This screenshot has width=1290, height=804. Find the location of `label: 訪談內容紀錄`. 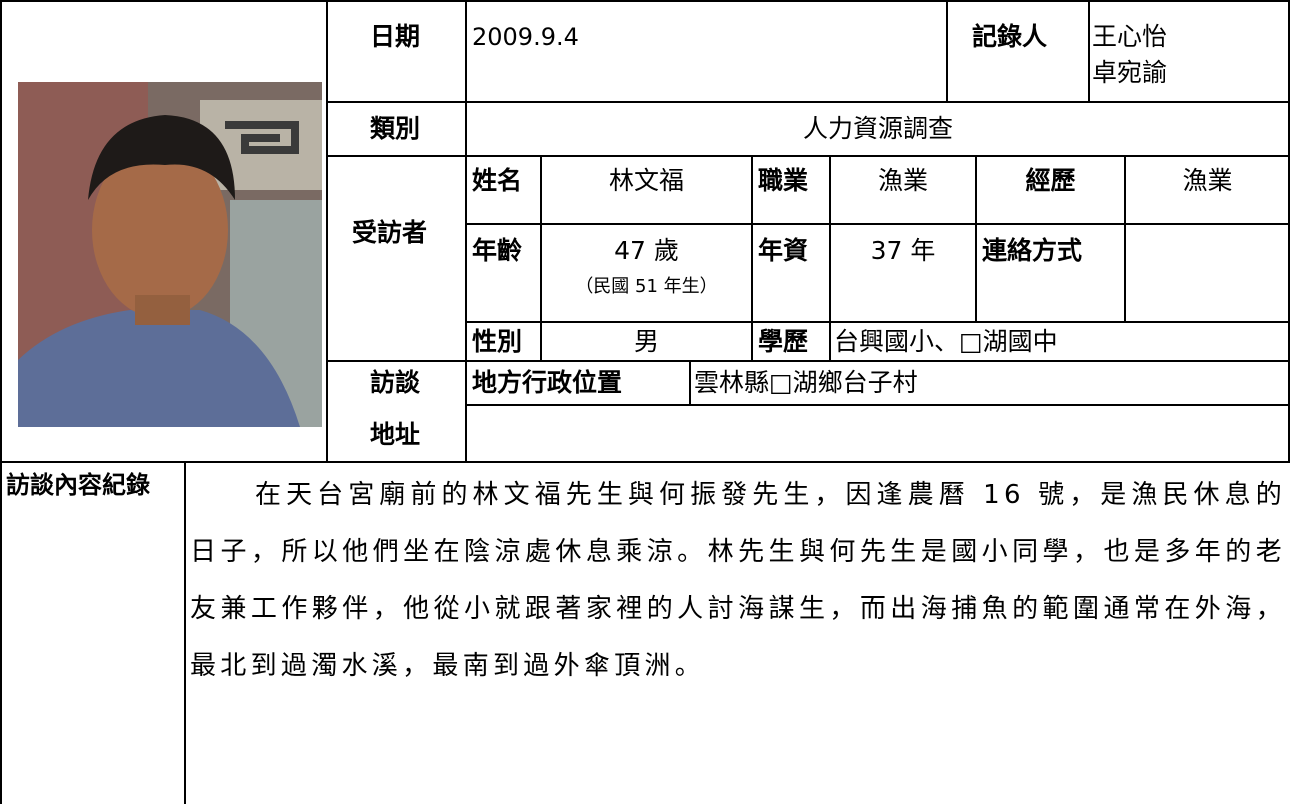

label: 訪談內容紀錄 is located at coordinates (78, 485).